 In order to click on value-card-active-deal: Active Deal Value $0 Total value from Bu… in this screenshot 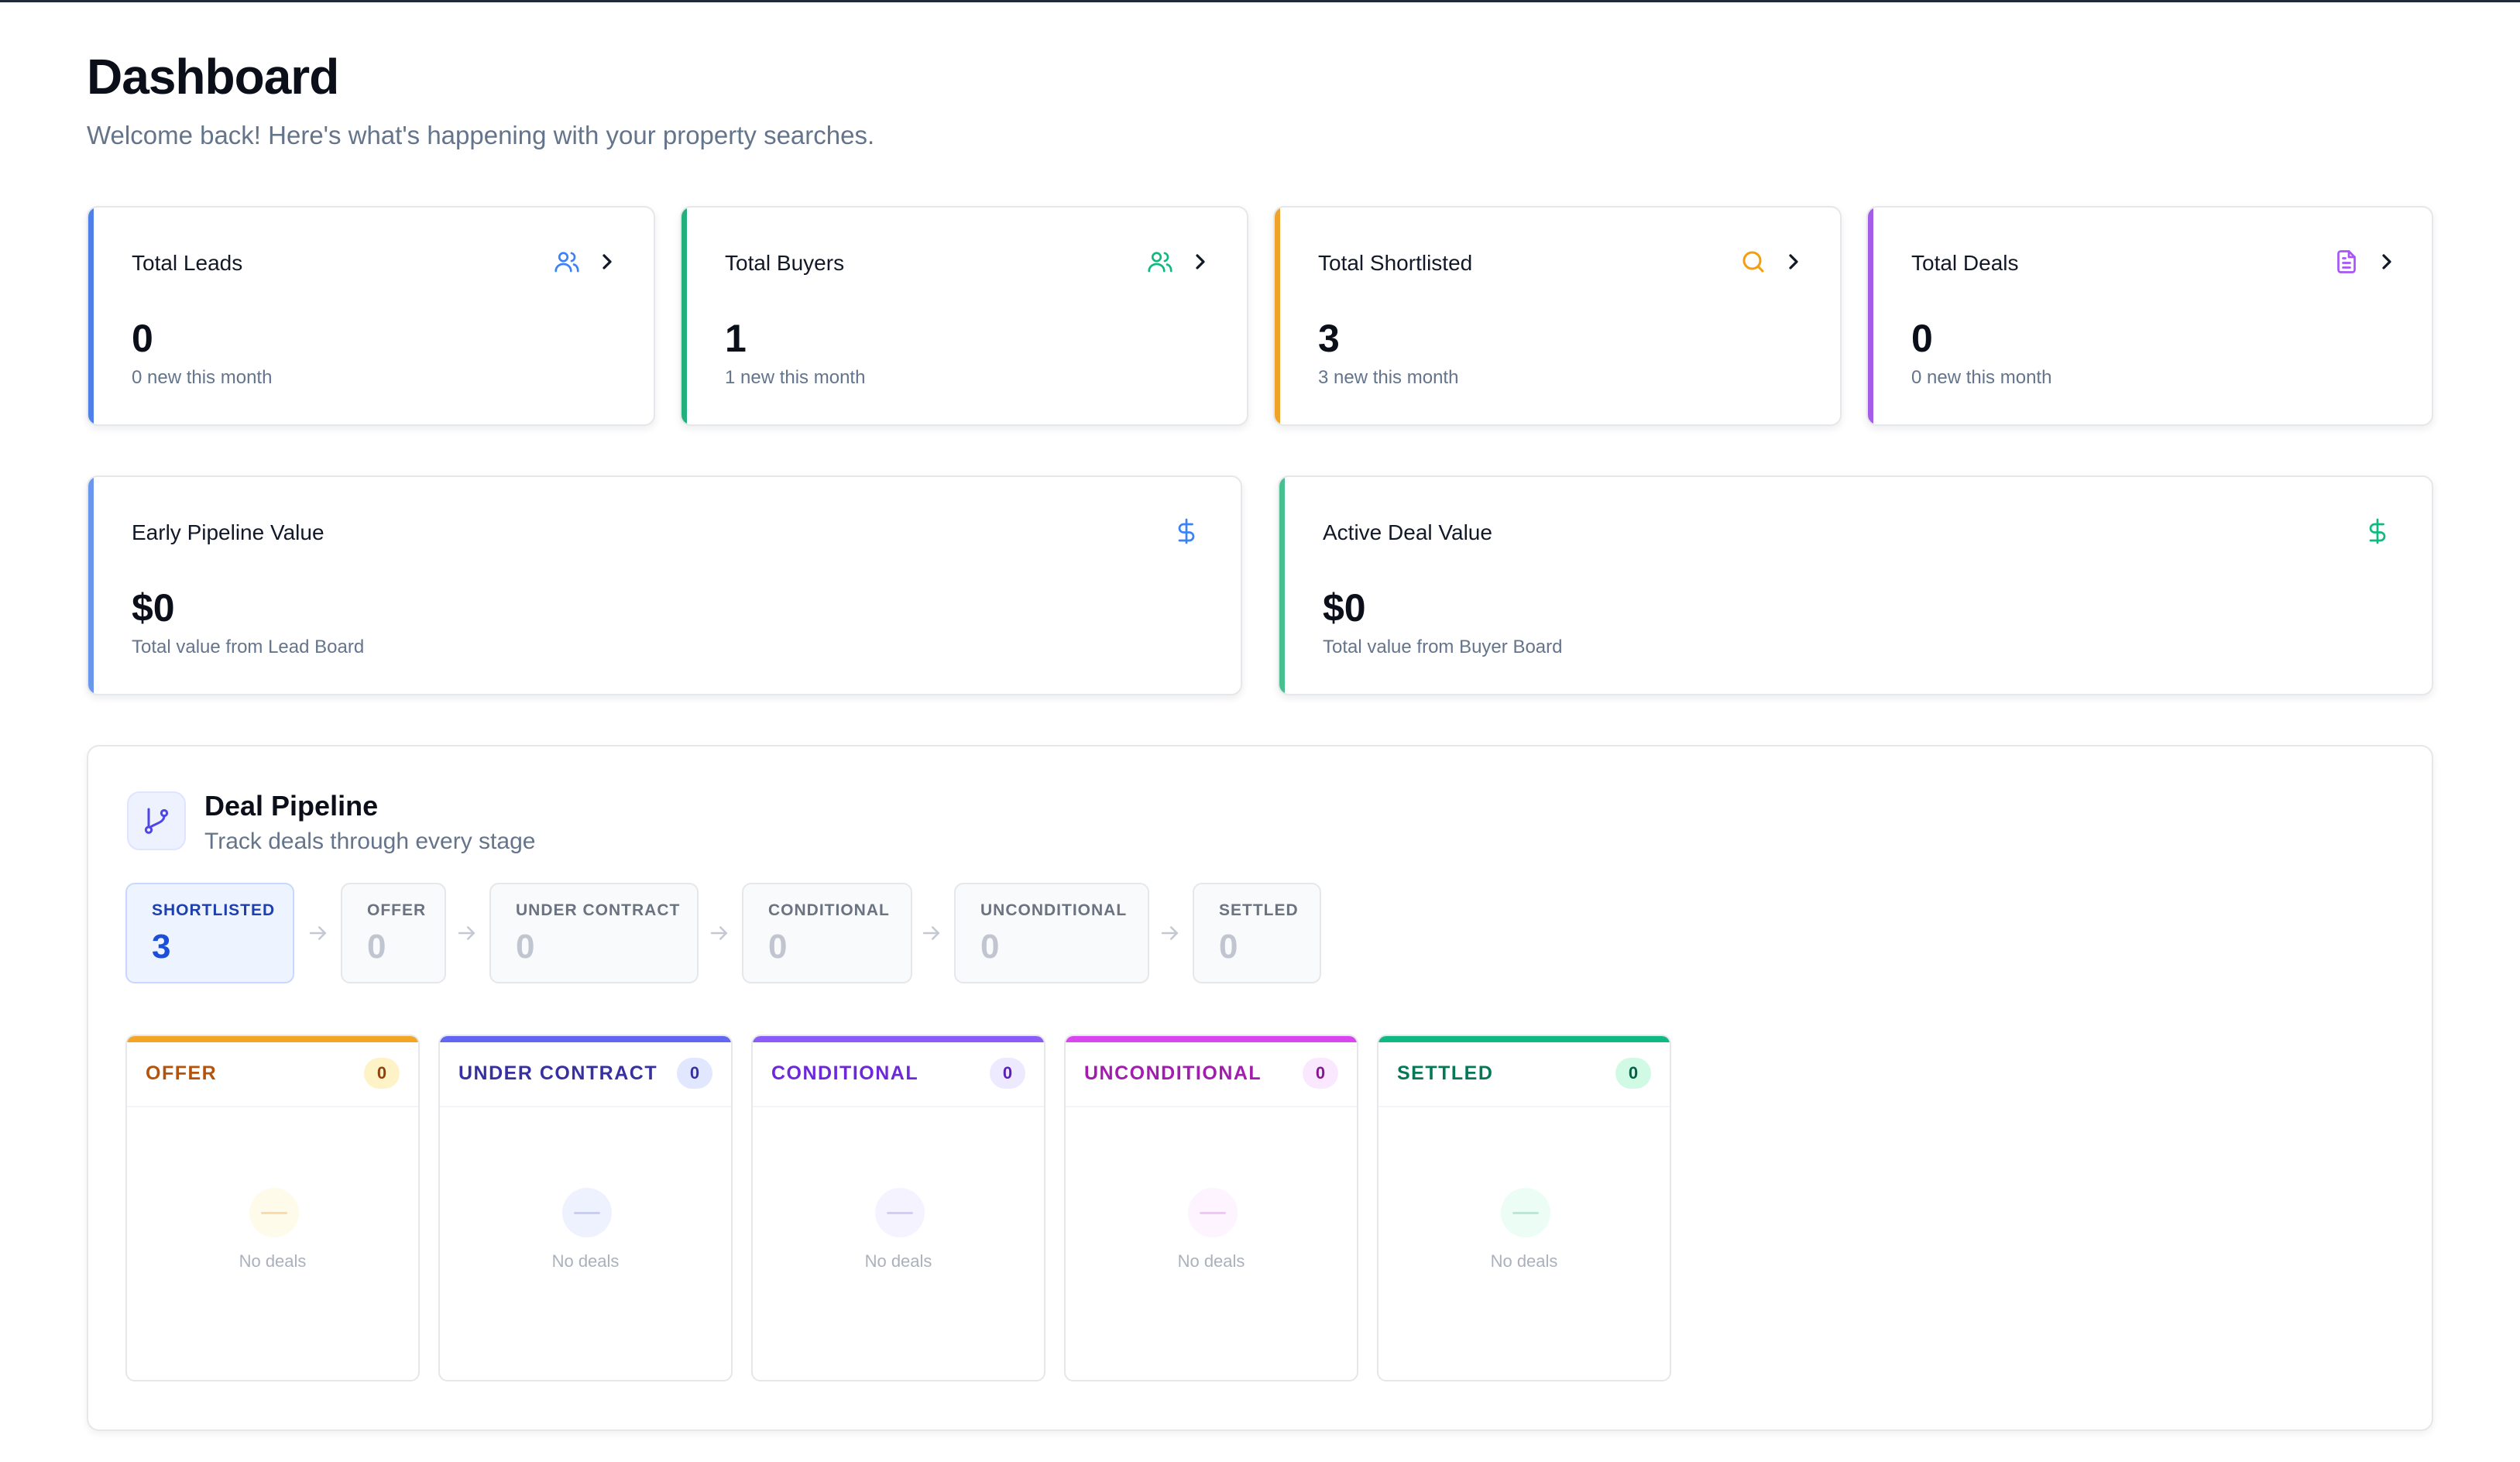, I will do `click(1856, 585)`.